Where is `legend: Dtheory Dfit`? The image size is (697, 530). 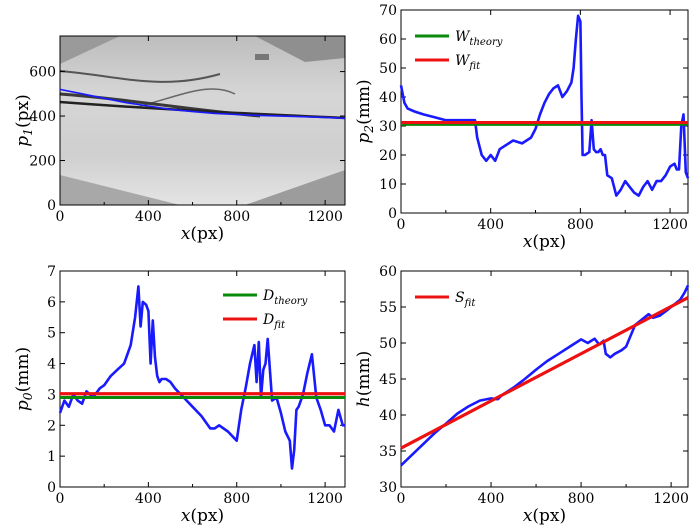 legend: Dtheory Dfit is located at coordinates (278, 307).